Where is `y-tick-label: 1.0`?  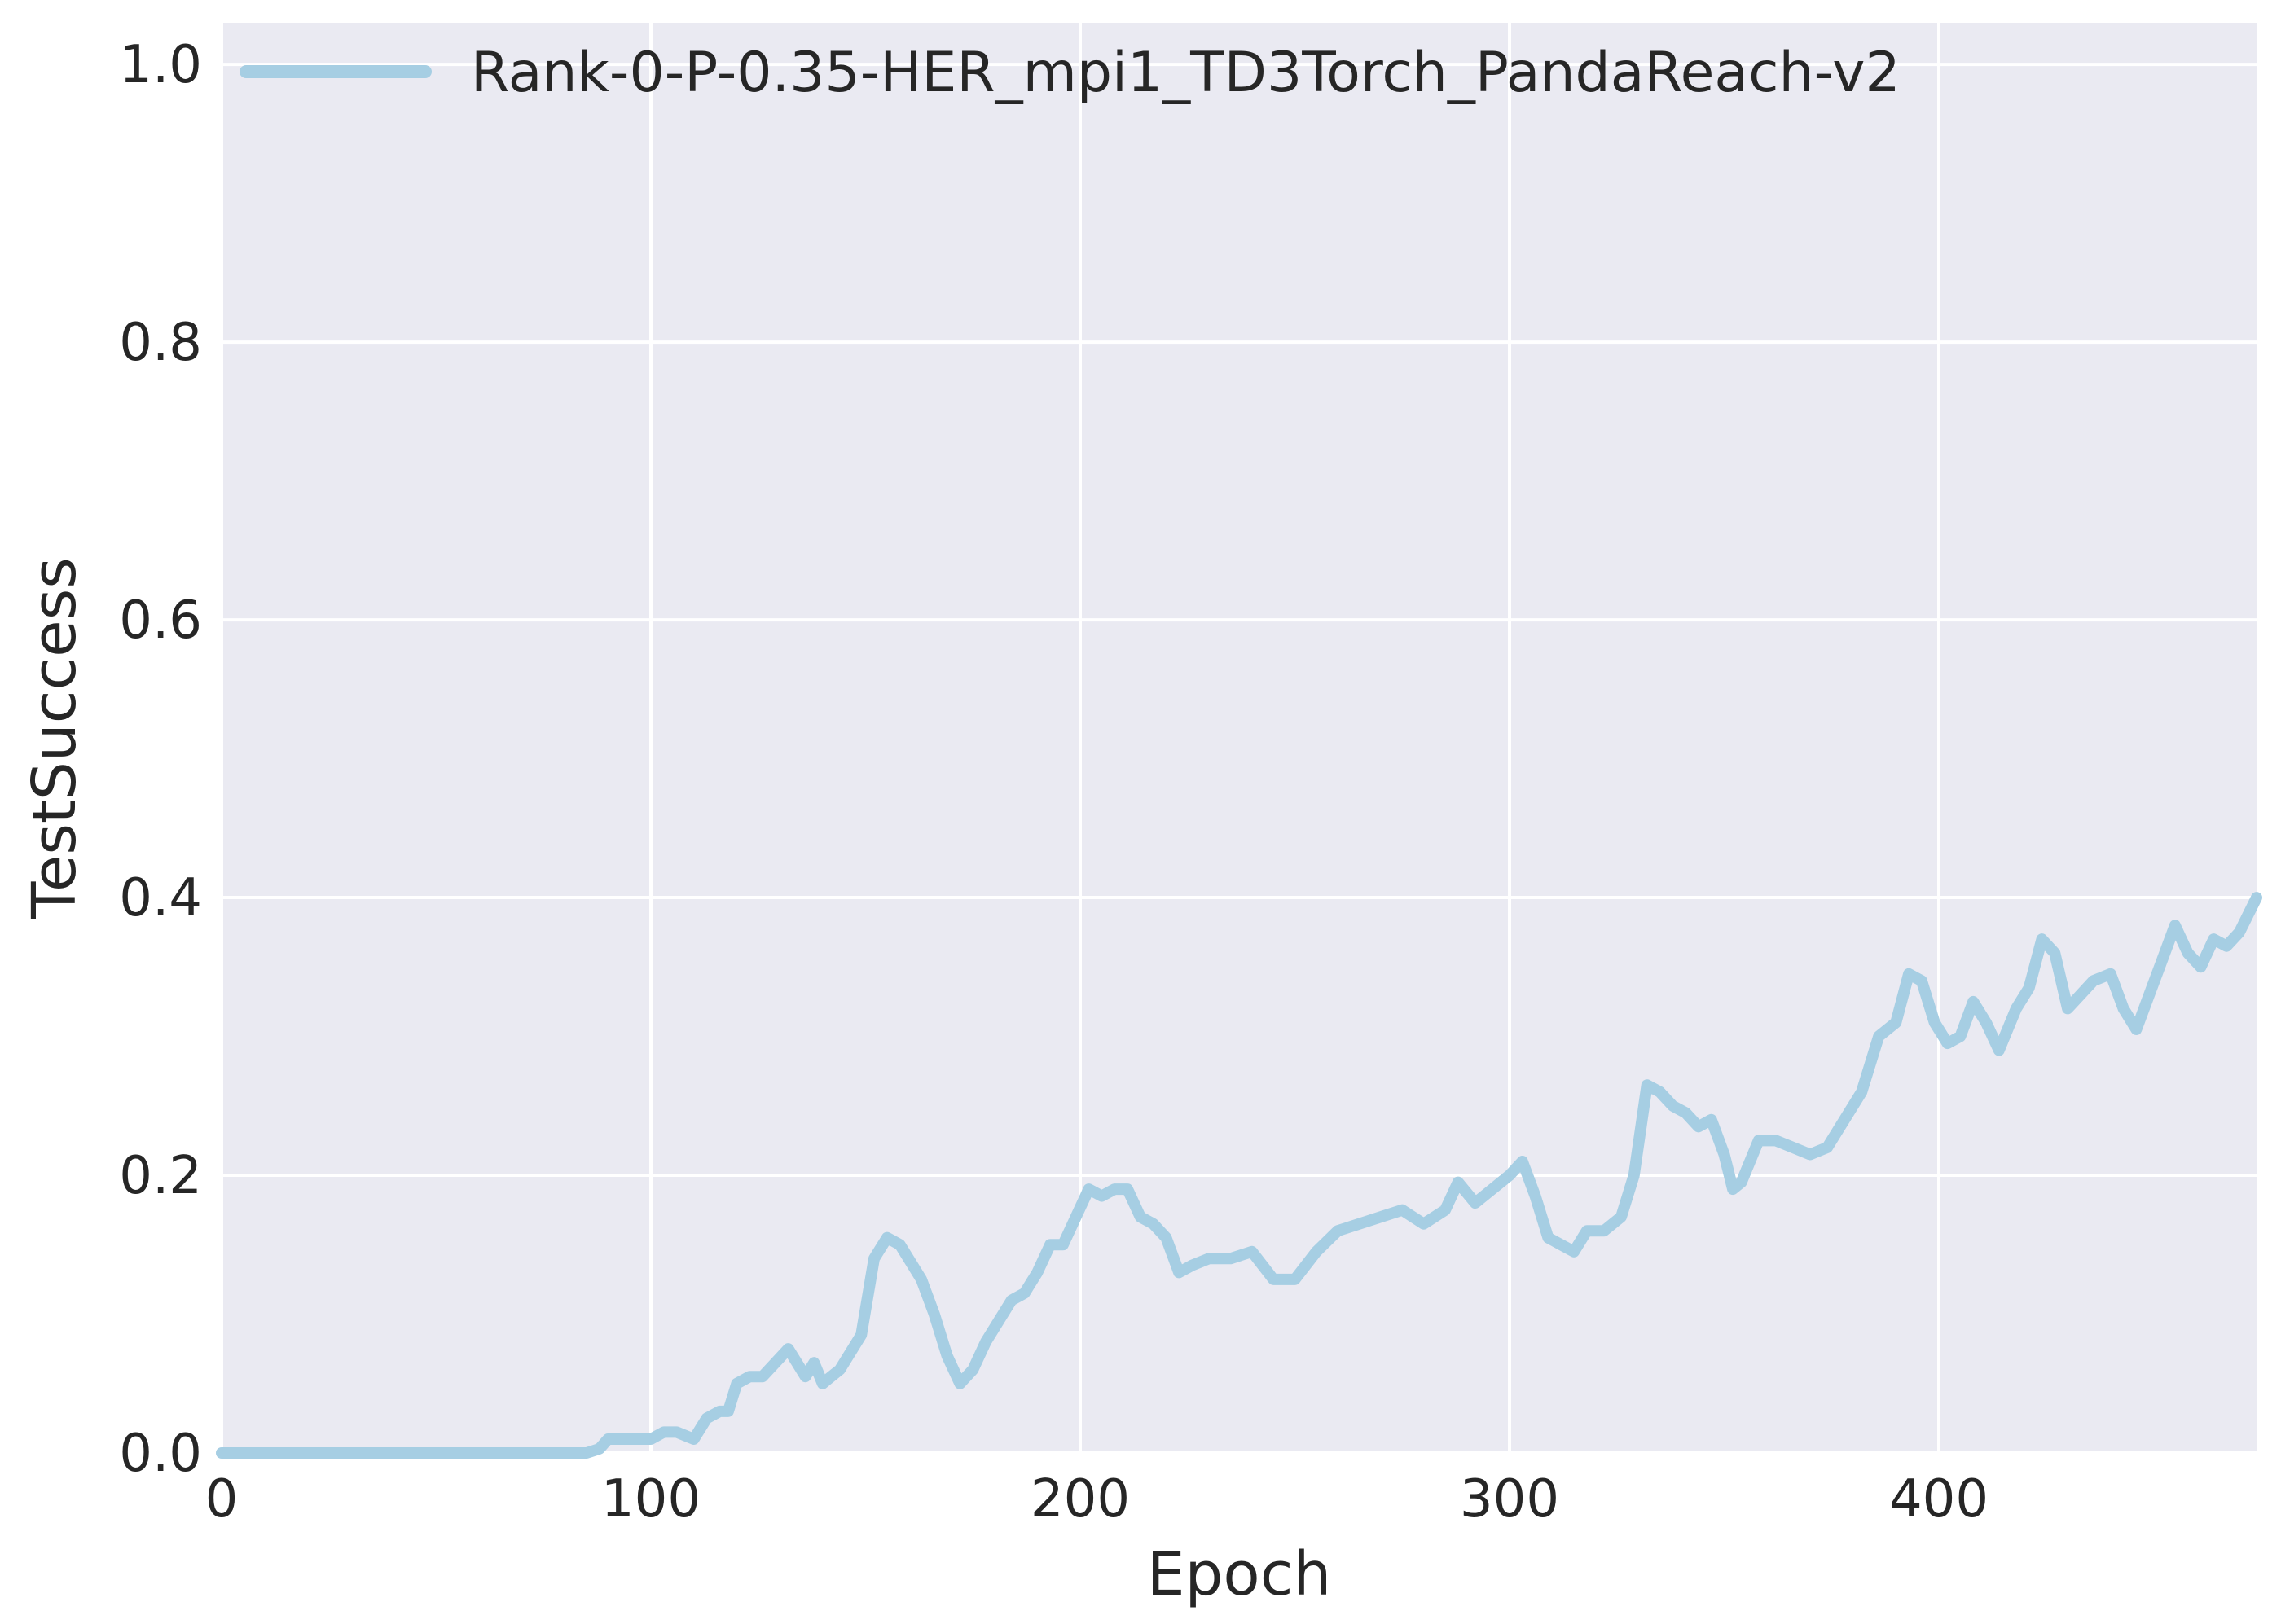 y-tick-label: 1.0 is located at coordinates (160, 65).